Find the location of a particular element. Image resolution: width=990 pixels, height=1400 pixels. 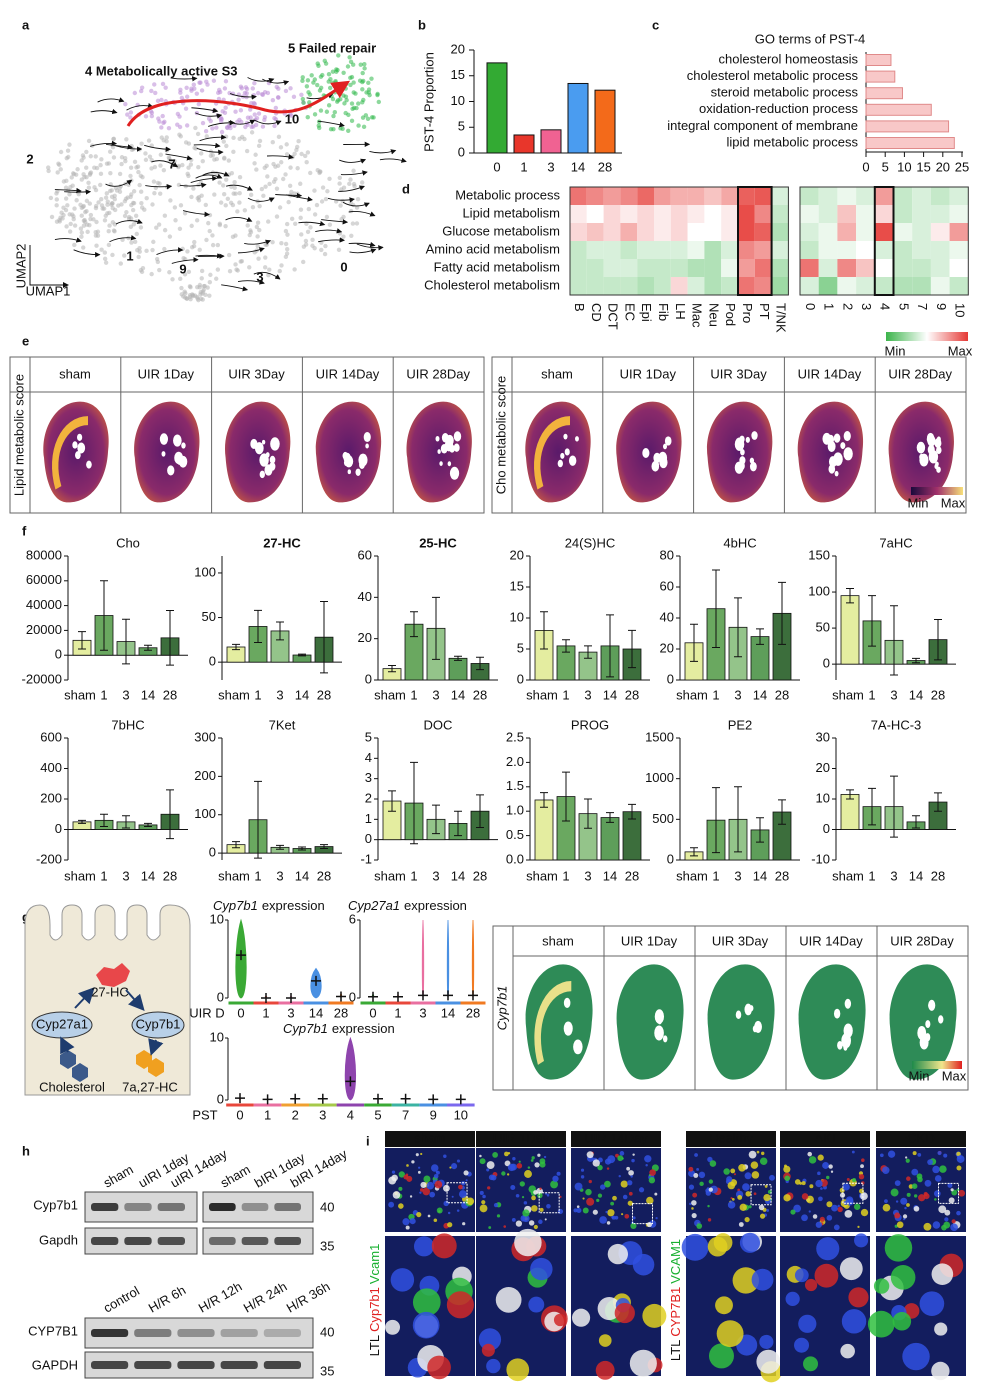

molecule is located at coordinates (113, 975).